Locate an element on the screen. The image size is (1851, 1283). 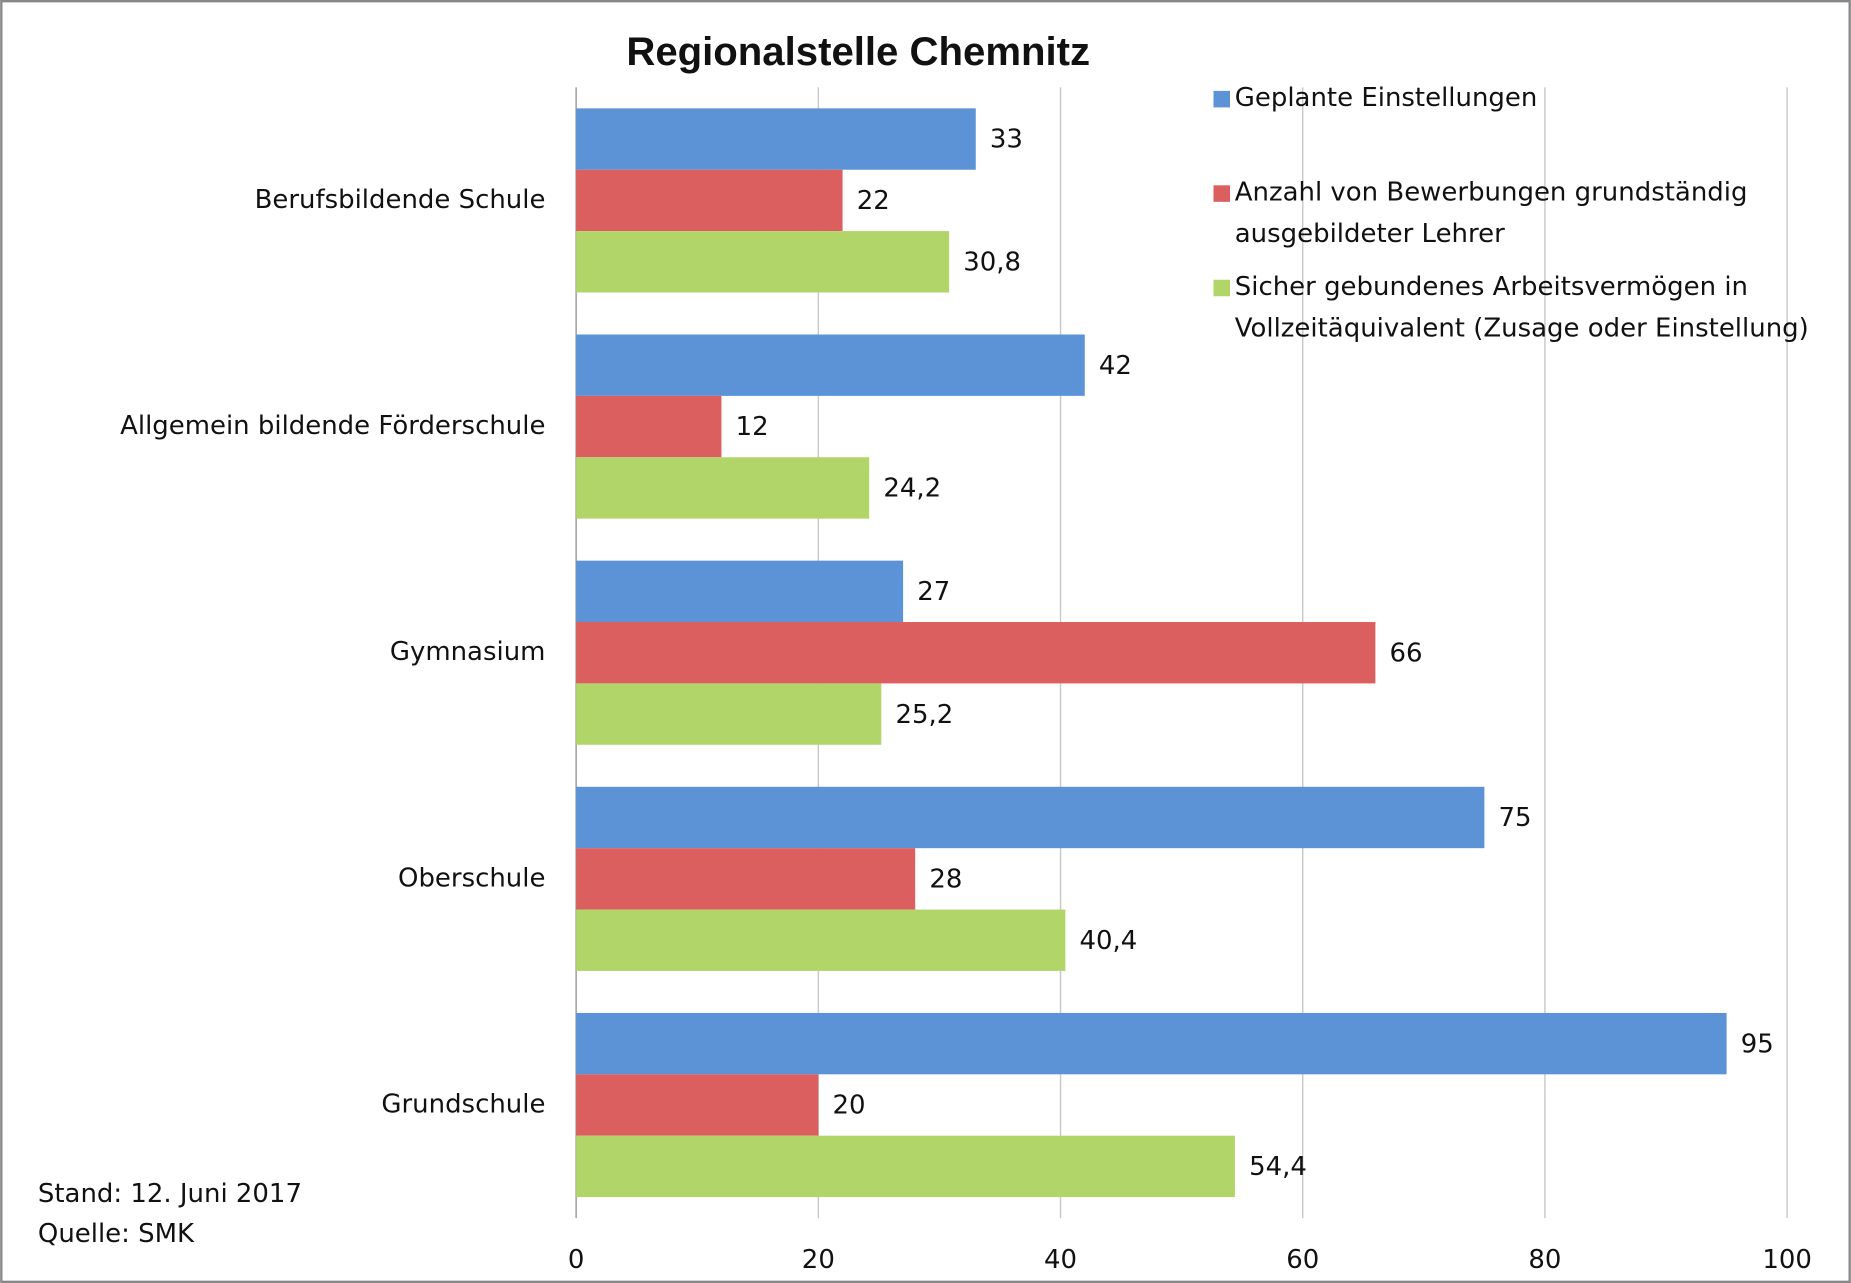
data-label: 40,4 is located at coordinates (1109, 941).